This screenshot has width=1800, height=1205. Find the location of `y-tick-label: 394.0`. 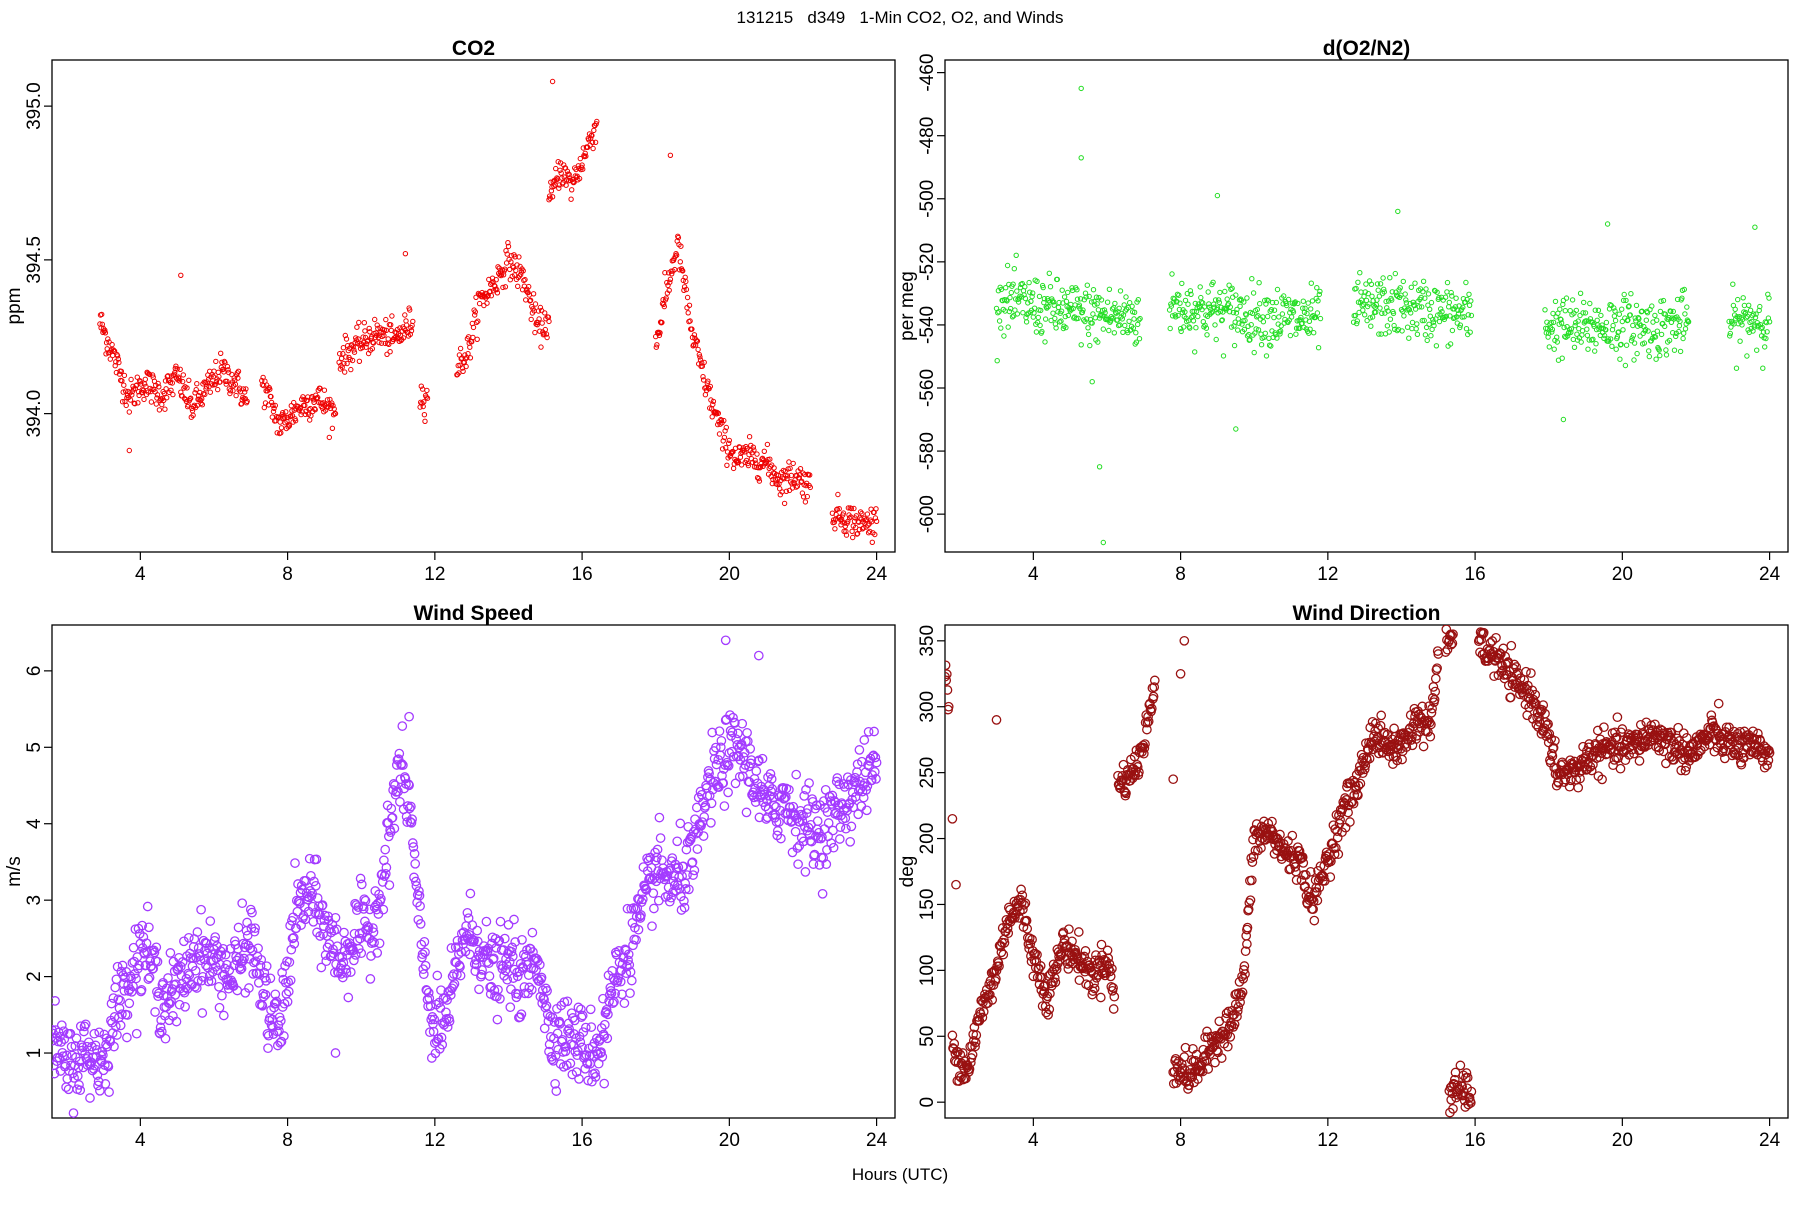

y-tick-label: 394.0 is located at coordinates (34, 414).